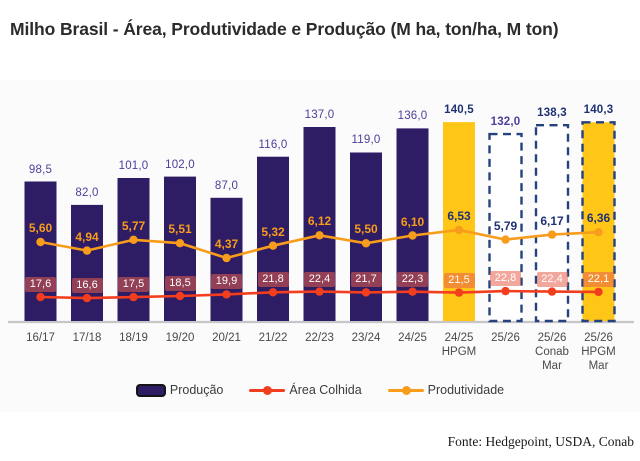  I want to click on bar-24-25-hpgm, so click(459, 221).